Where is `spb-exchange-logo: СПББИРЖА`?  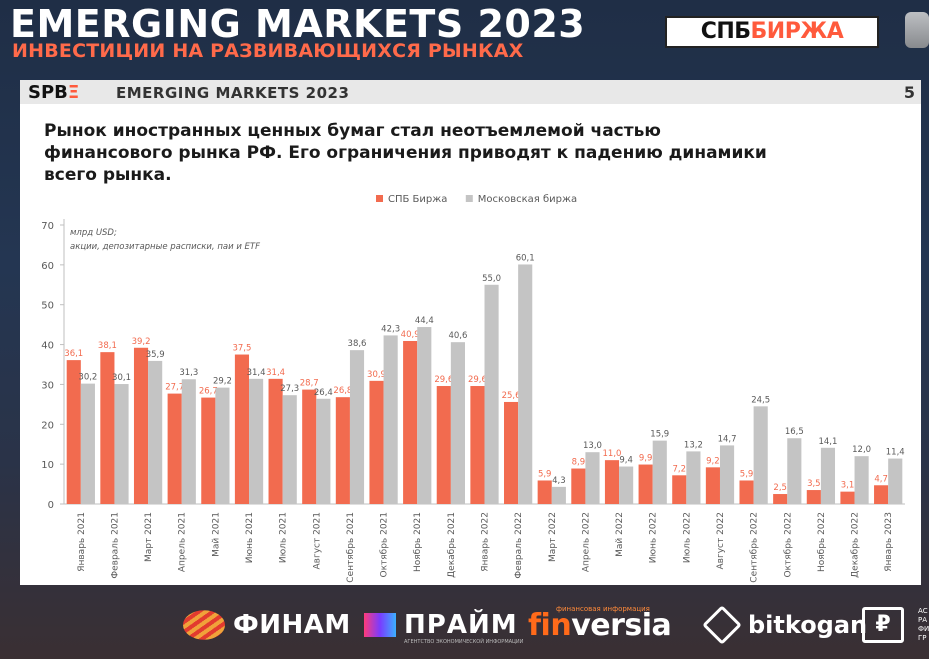 spb-exchange-logo: СПББИРЖА is located at coordinates (772, 32).